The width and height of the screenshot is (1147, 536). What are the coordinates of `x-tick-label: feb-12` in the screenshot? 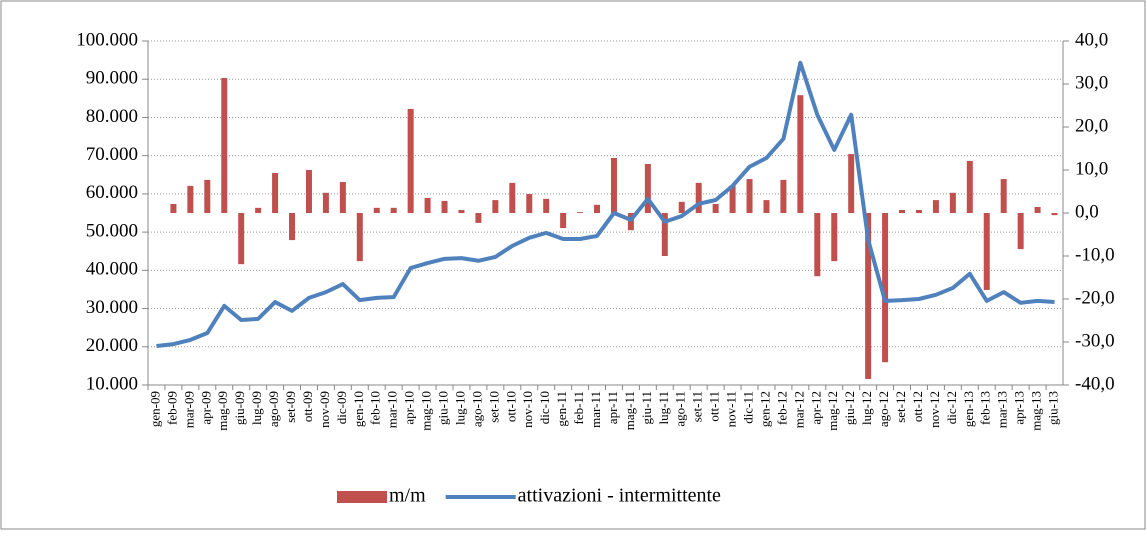 It's located at (781, 408).